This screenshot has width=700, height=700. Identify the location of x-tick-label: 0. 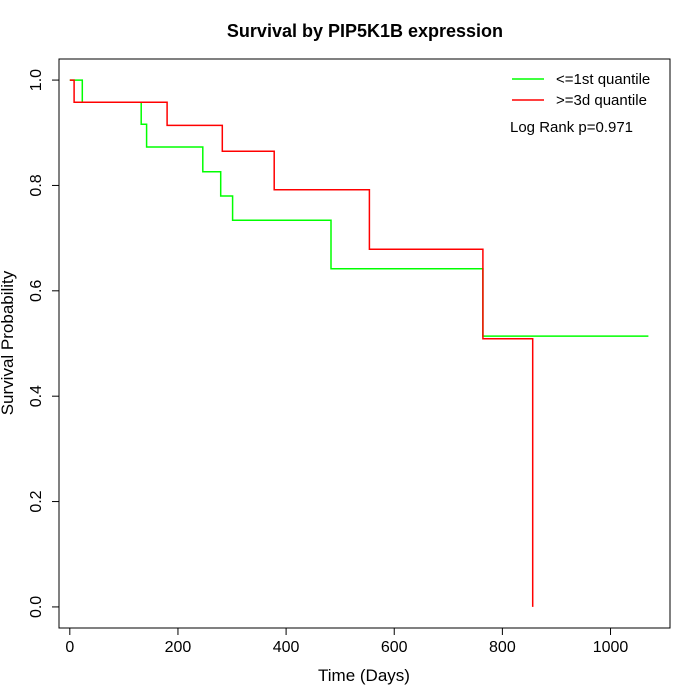
(69, 647).